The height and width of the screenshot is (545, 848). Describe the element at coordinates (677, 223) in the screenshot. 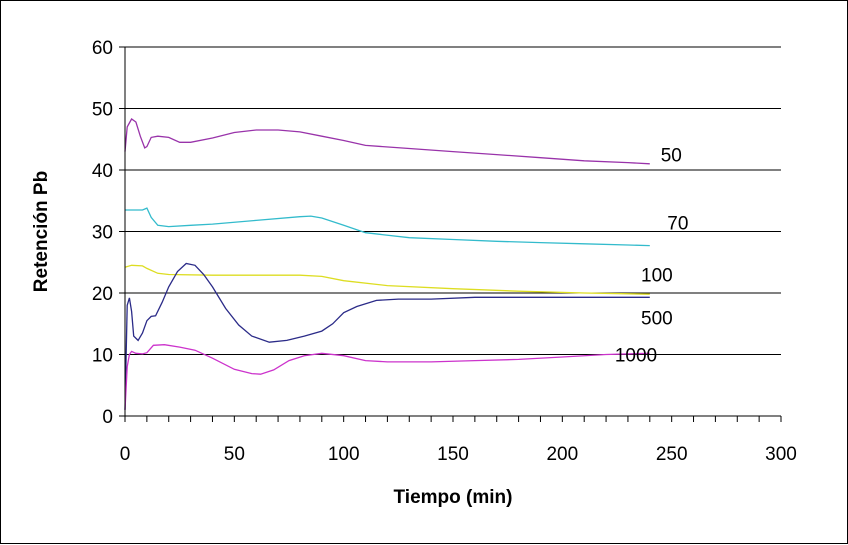

I see `series-label-70: 70` at that location.